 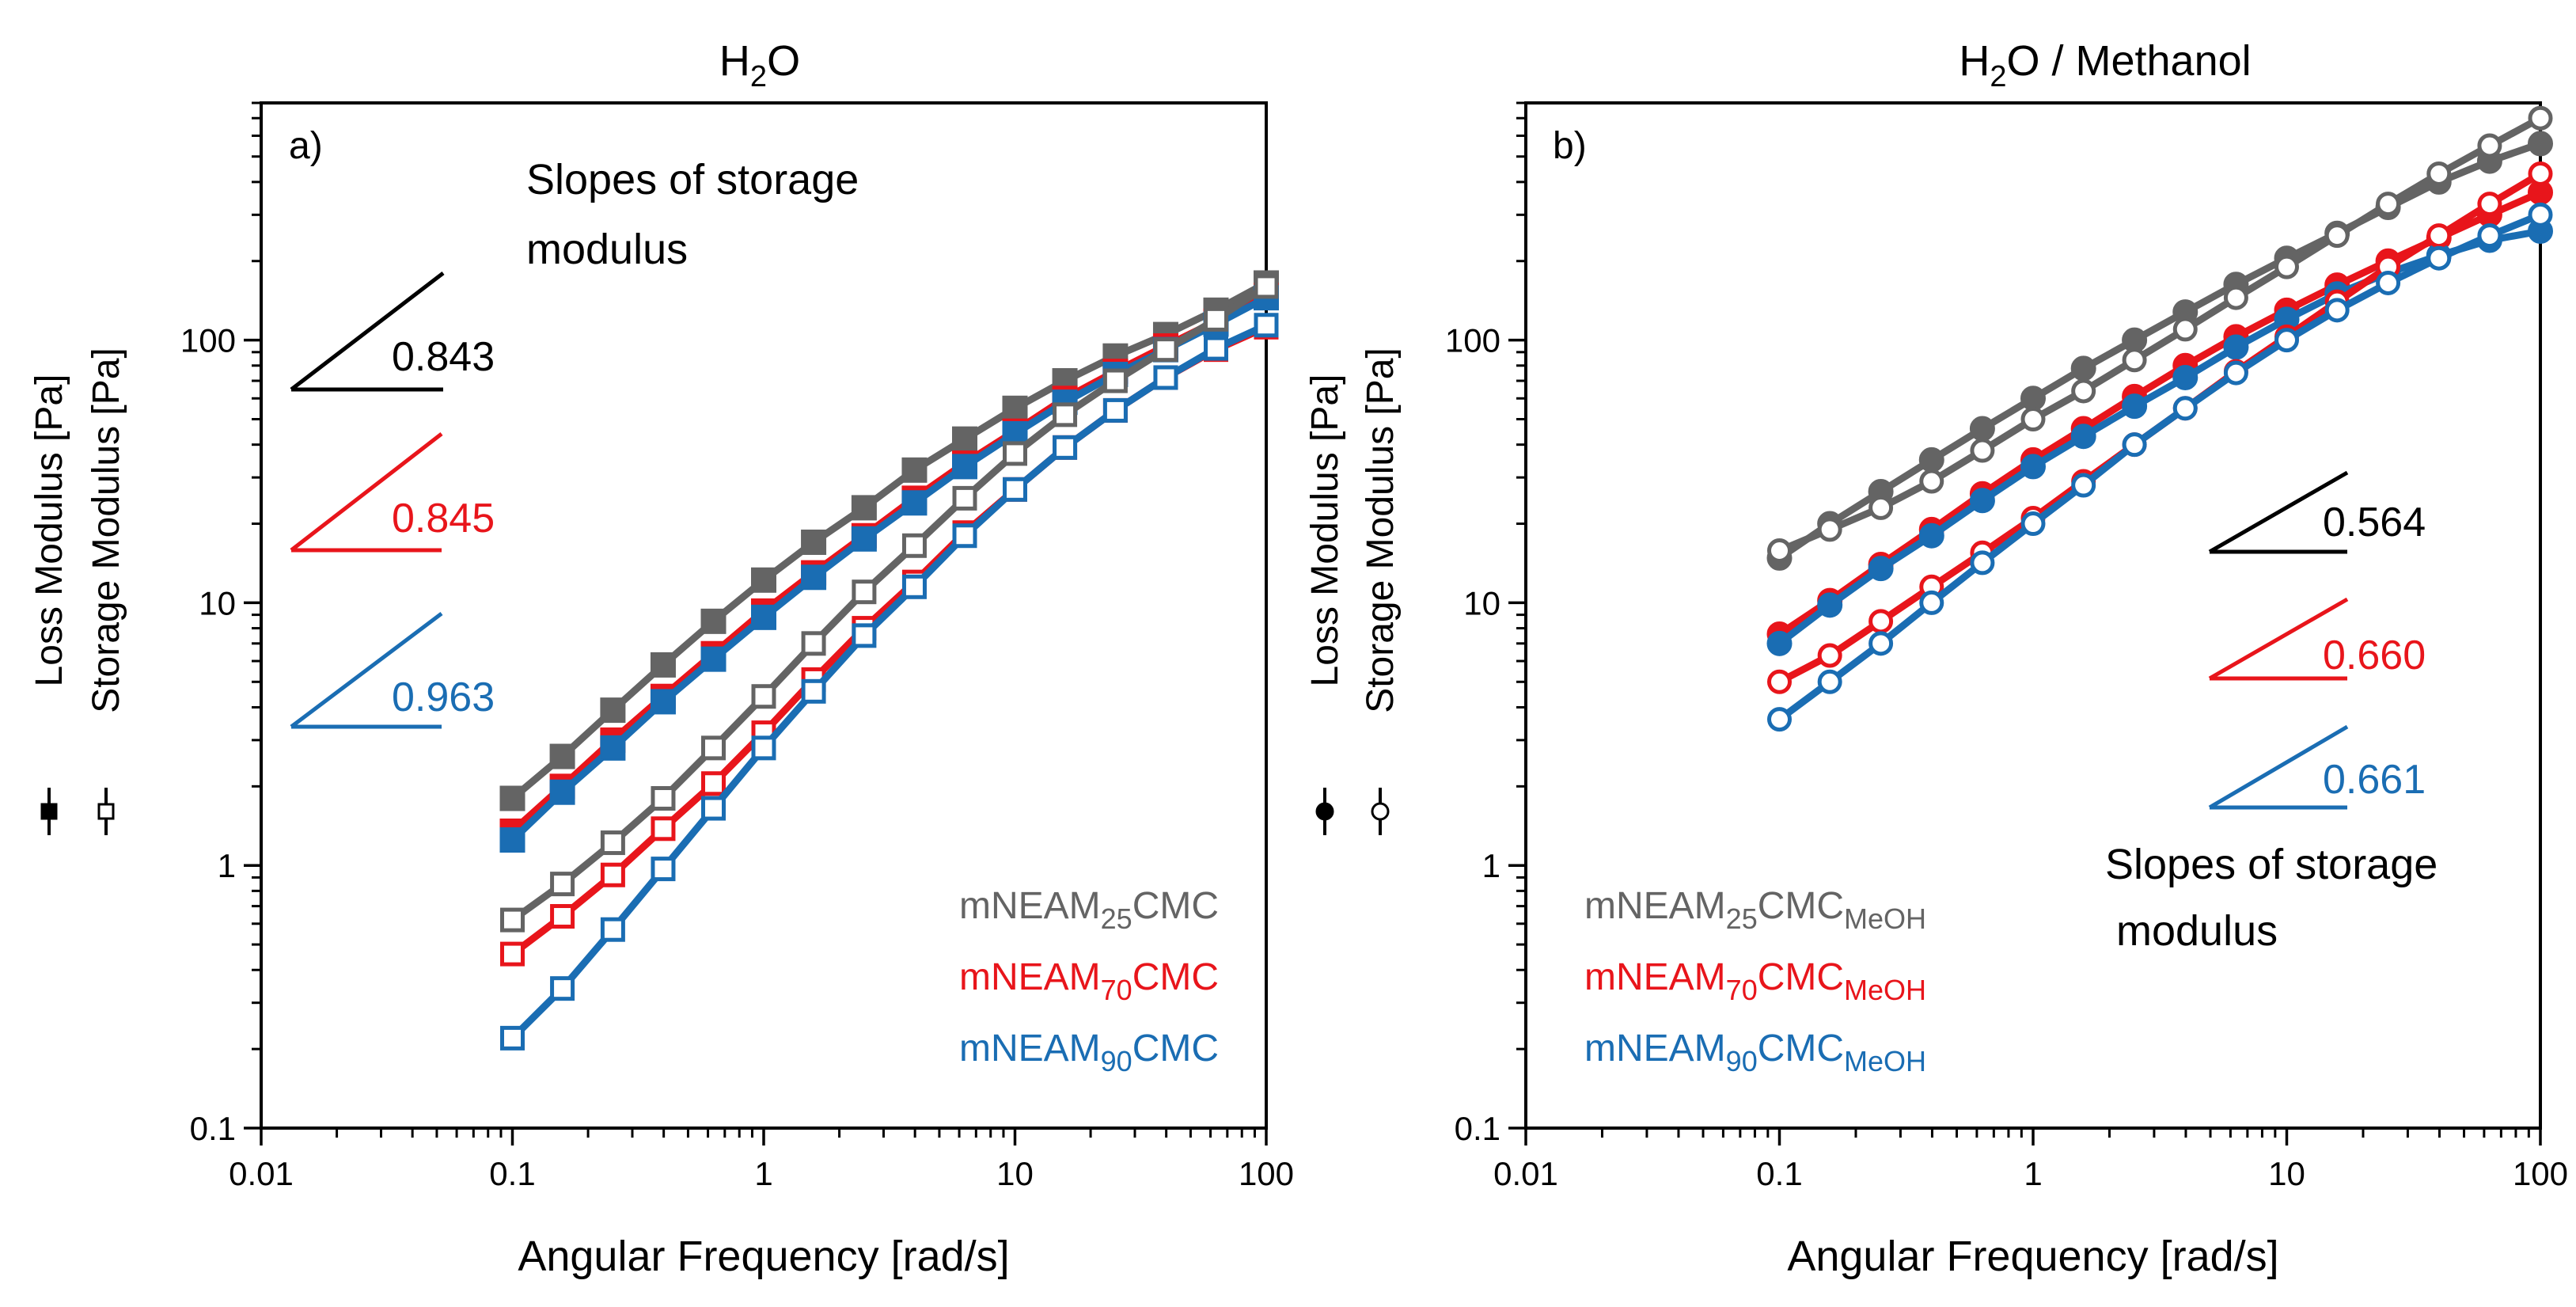 What do you see at coordinates (1481, 602) in the screenshot?
I see `y-tick-label: 10` at bounding box center [1481, 602].